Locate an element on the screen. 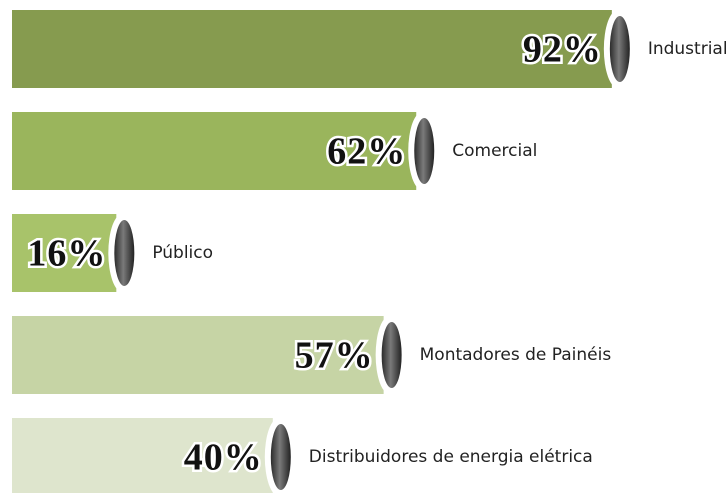 The image size is (727, 493). value-label: 40% is located at coordinates (223, 458).